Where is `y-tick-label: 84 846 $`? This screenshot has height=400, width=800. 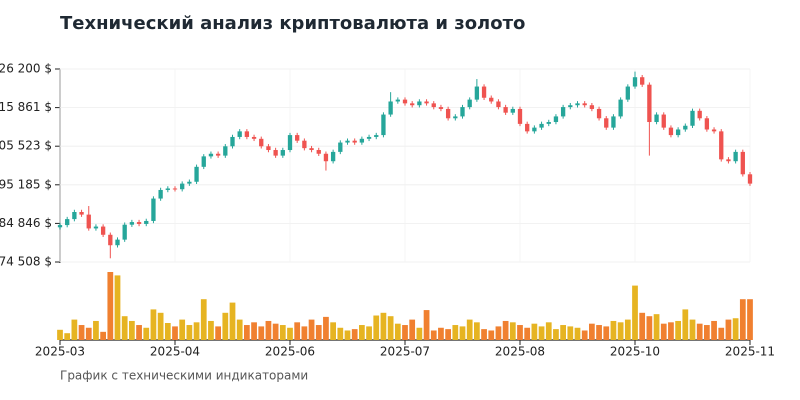 y-tick-label: 84 846 $ is located at coordinates (26, 223).